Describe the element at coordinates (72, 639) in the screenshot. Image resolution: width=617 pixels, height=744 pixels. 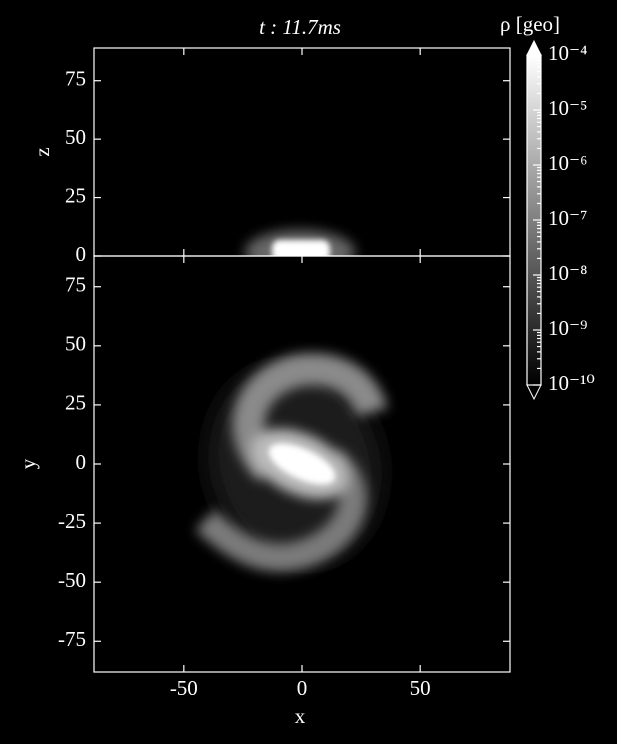
I see `y-tick-label: -75` at that location.